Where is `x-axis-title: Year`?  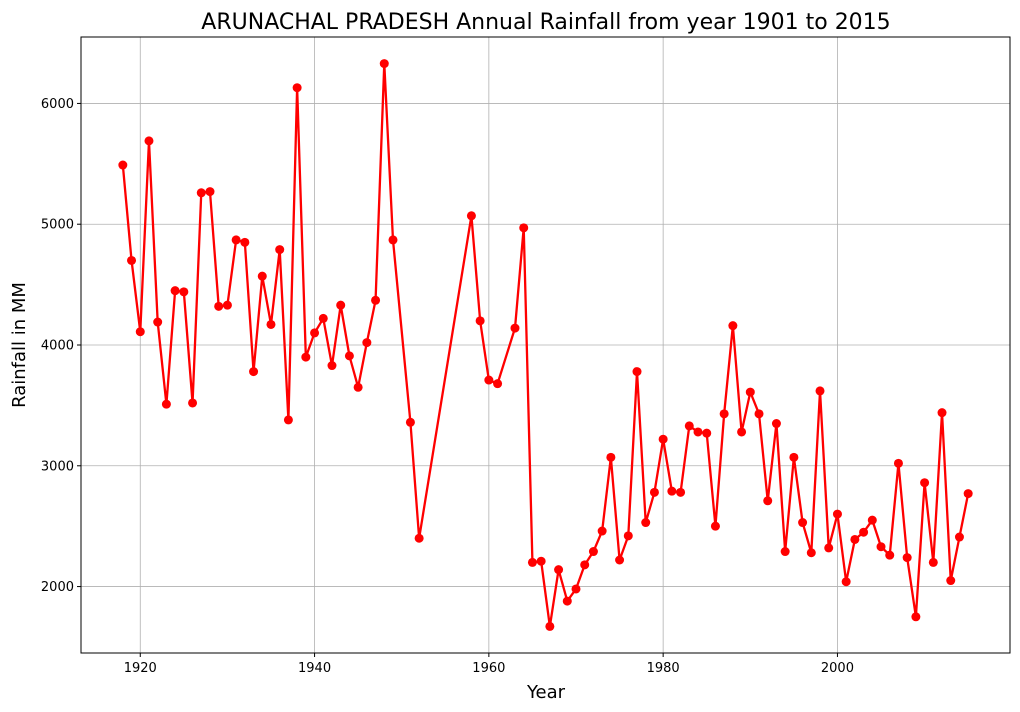 x-axis-title: Year is located at coordinates (546, 692).